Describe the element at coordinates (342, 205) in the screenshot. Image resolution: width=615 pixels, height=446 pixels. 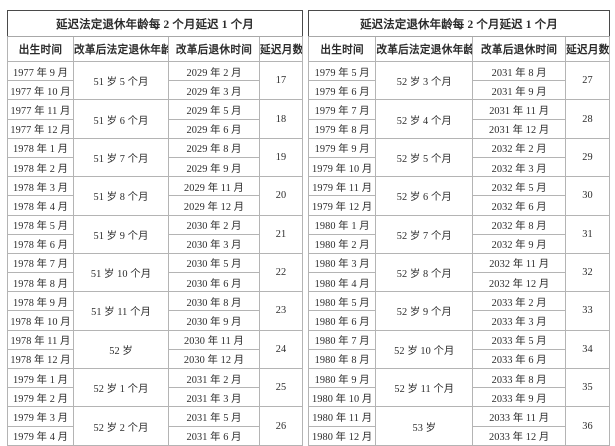
I see `birth-date-cell: 1979 年 12 月` at that location.